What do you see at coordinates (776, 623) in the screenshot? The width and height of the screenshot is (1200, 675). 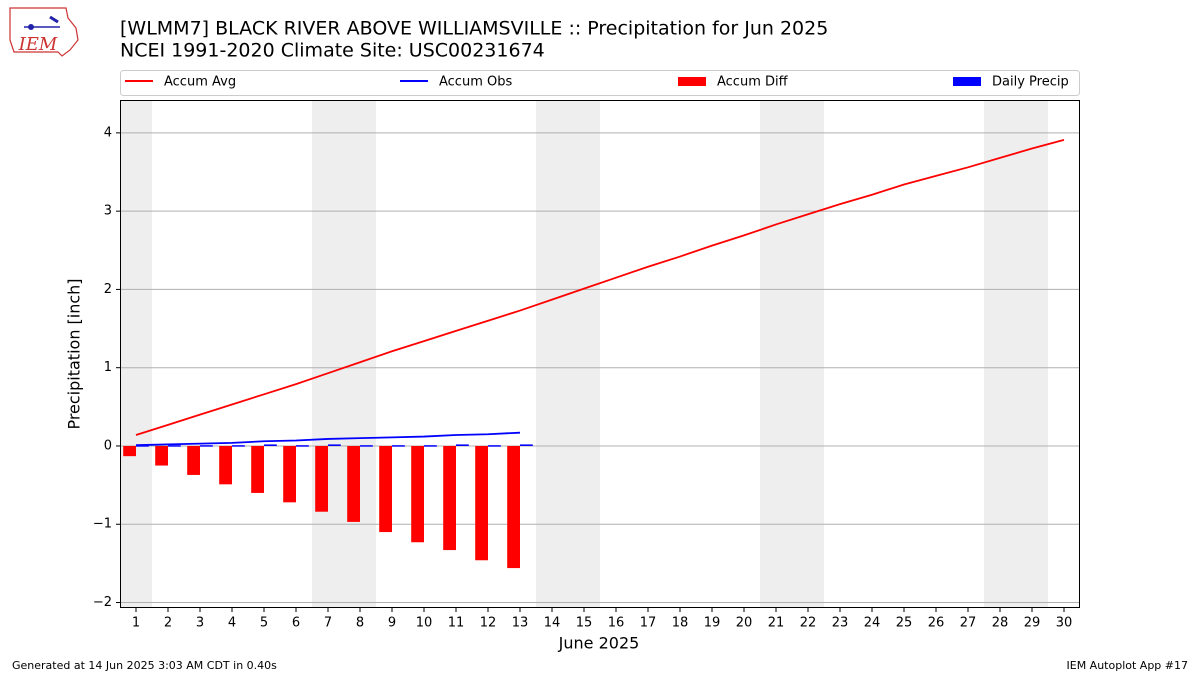 I see `x-tick-label: 21` at bounding box center [776, 623].